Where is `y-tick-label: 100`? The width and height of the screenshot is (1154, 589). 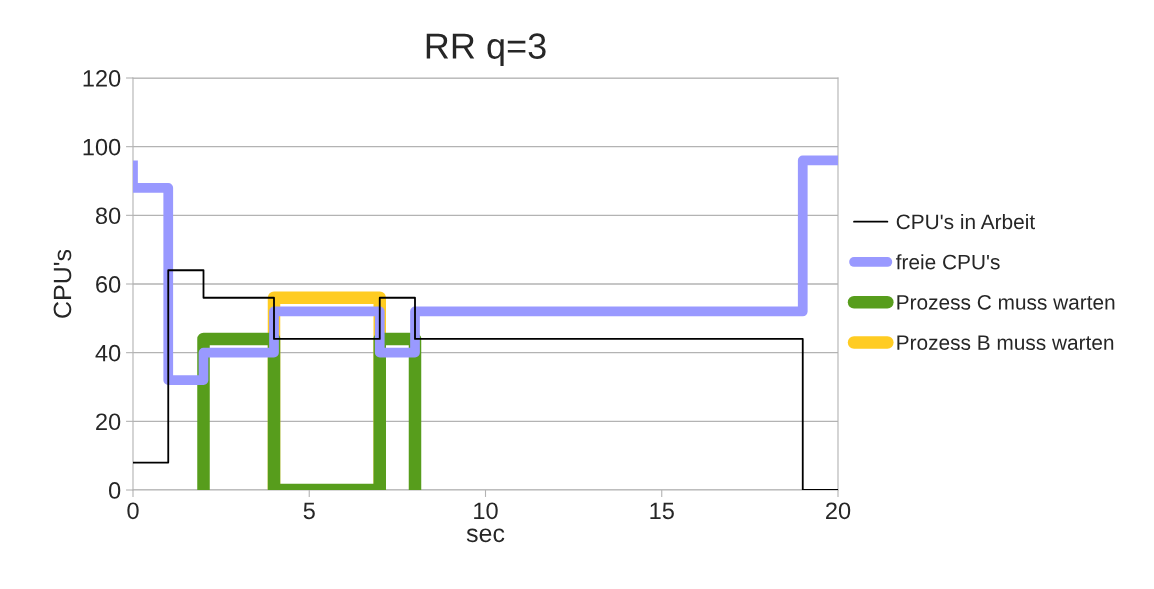 y-tick-label: 100 is located at coordinates (102, 147).